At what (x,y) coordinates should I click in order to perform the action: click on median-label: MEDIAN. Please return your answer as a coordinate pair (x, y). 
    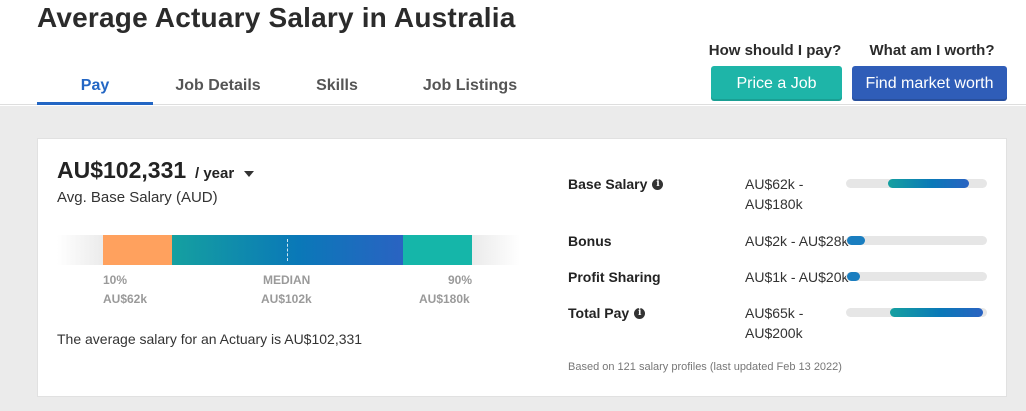
    Looking at the image, I should click on (287, 280).